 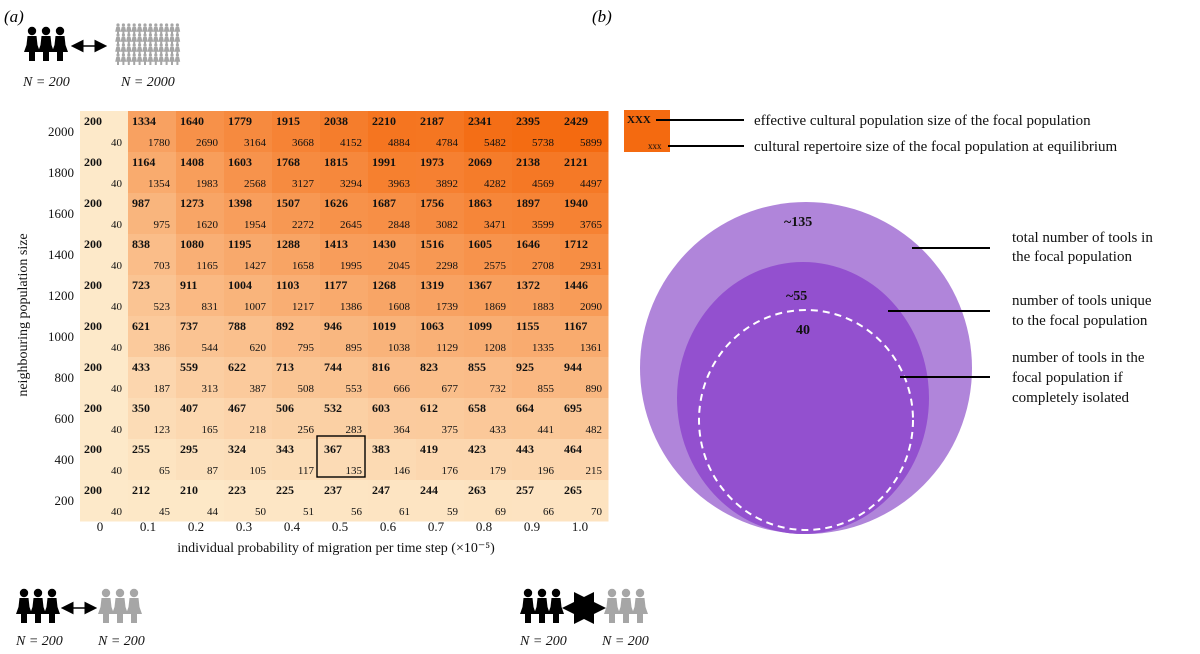 I want to click on repertoire-size-label: 1995, so click(x=351, y=266).